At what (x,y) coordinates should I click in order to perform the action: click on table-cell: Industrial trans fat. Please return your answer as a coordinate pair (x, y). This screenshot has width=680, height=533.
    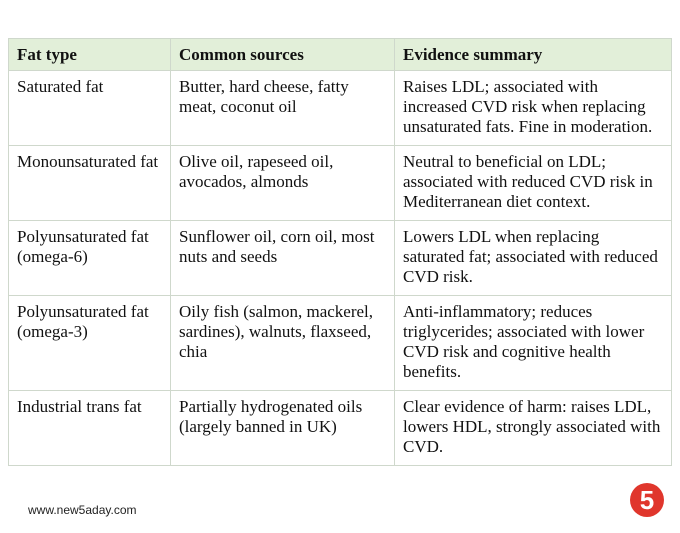
    Looking at the image, I should click on (89, 428).